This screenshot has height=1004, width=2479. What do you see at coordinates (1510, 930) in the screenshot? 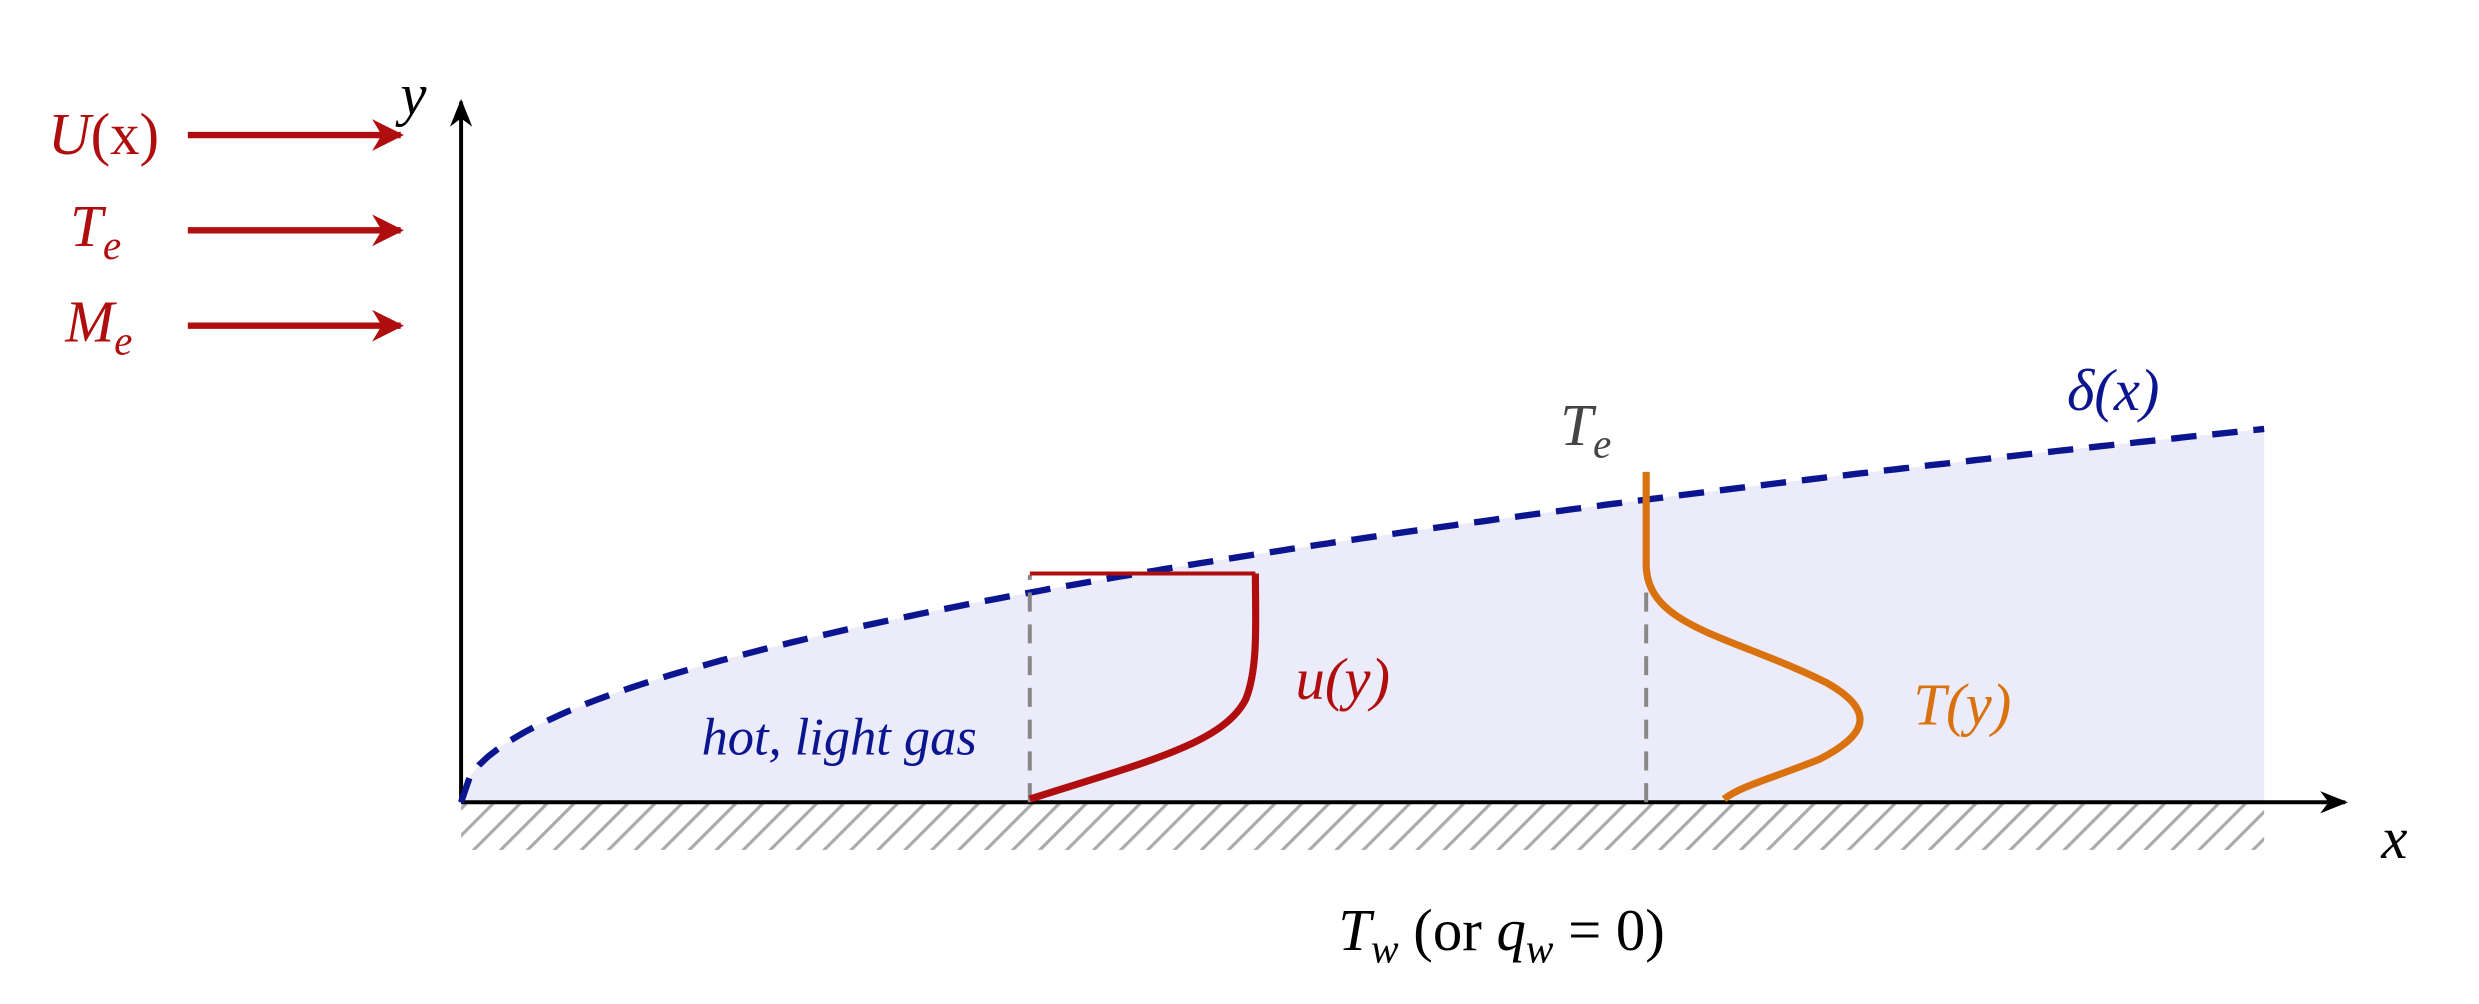
I see `symbol: q` at bounding box center [1510, 930].